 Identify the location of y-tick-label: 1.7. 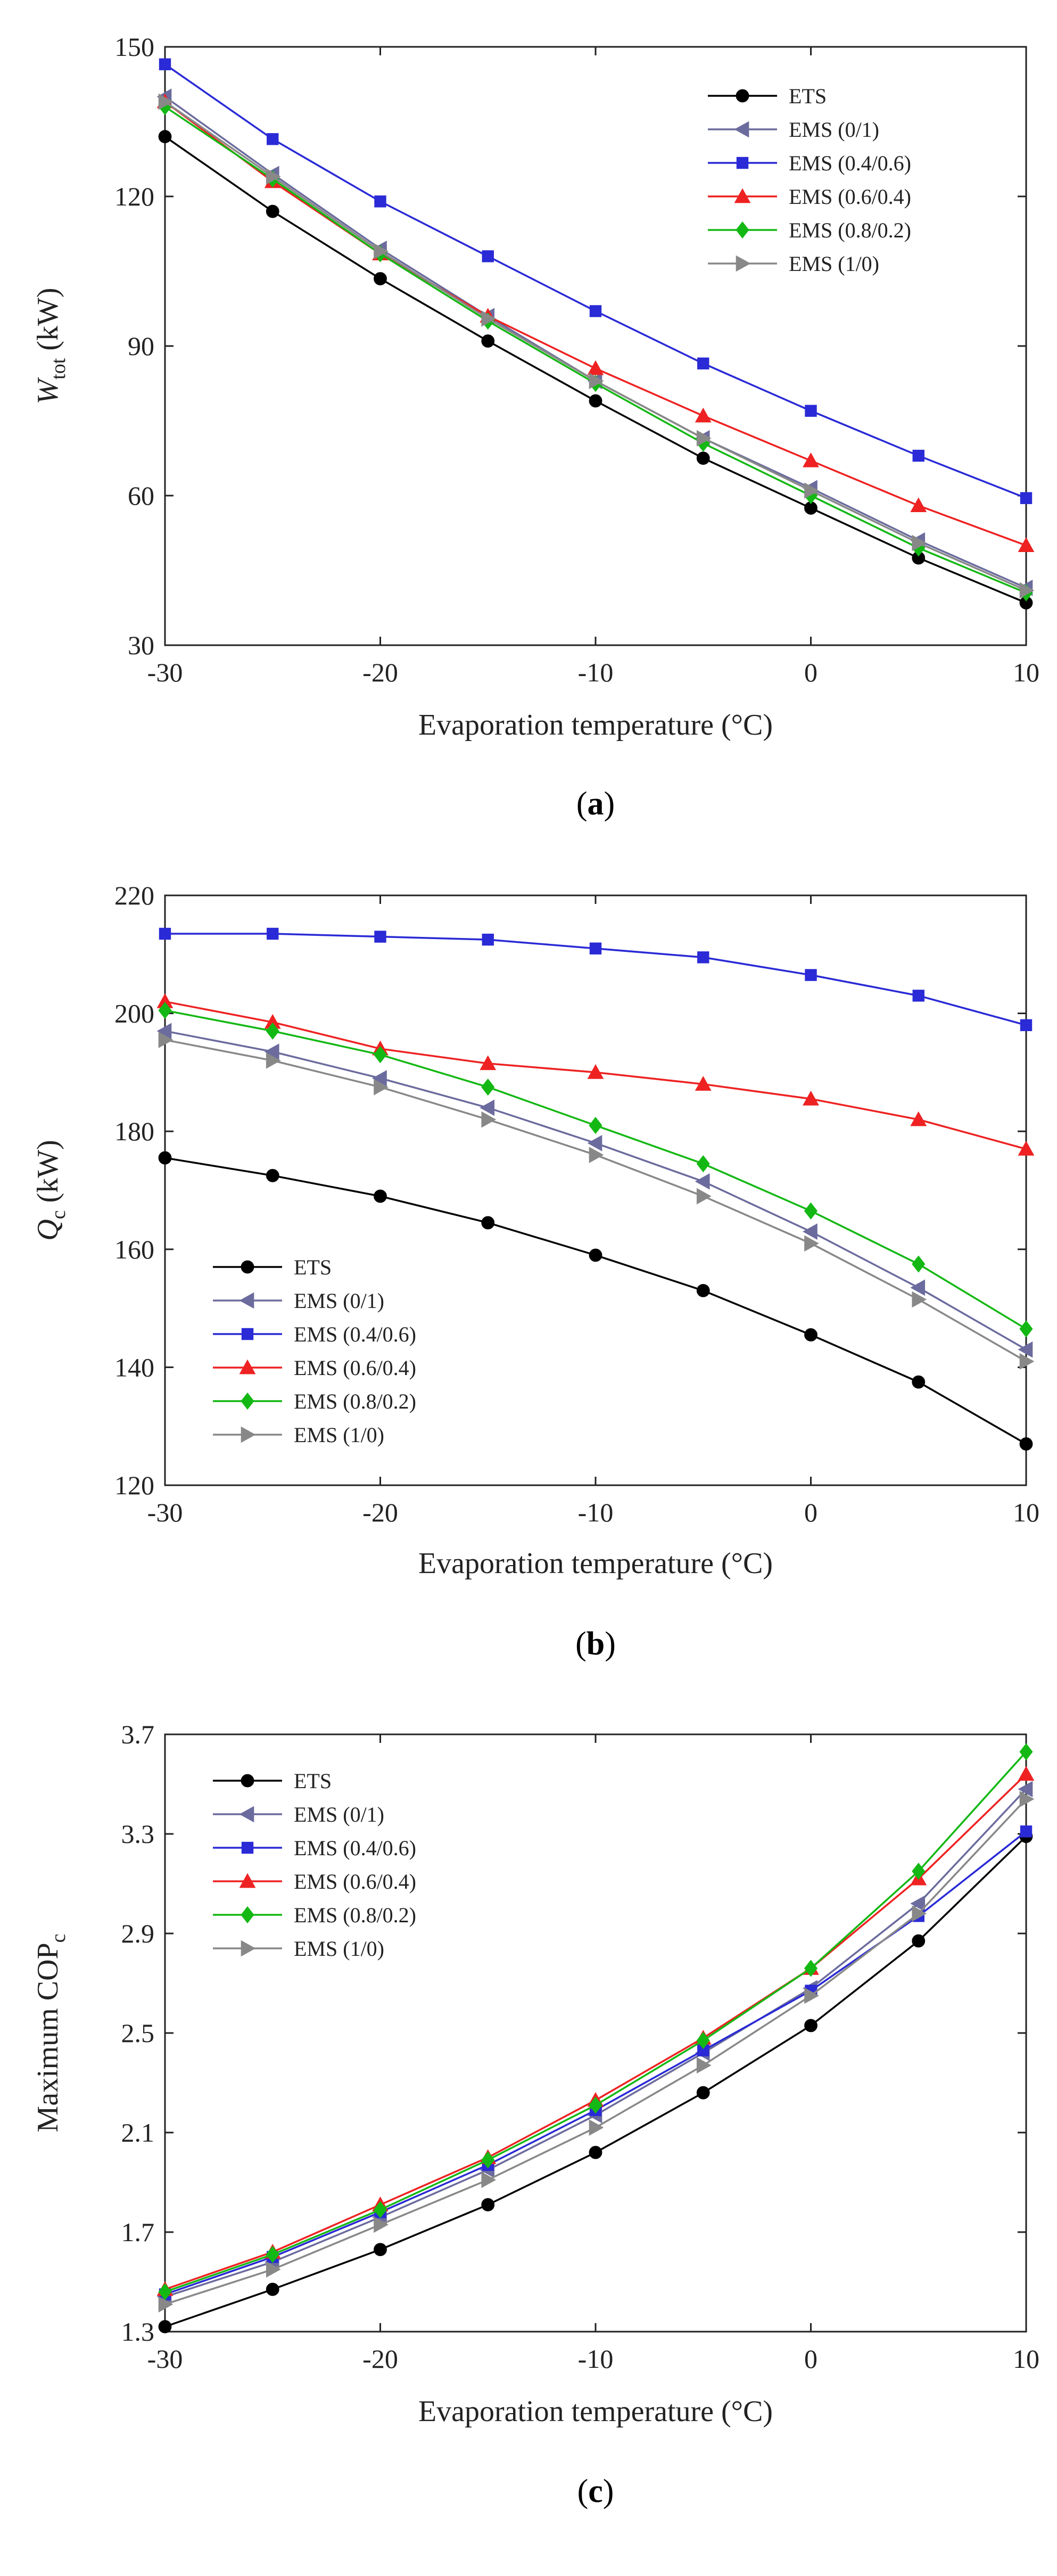
(138, 2232).